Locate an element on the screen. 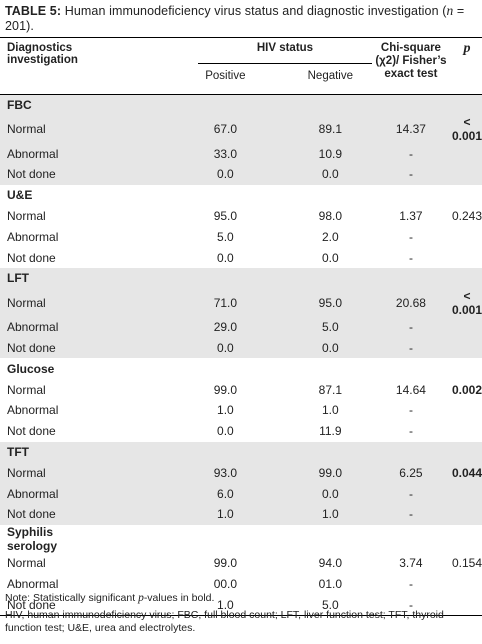 This screenshot has height=644, width=482. negative-value: 94.0 is located at coordinates (330, 563).